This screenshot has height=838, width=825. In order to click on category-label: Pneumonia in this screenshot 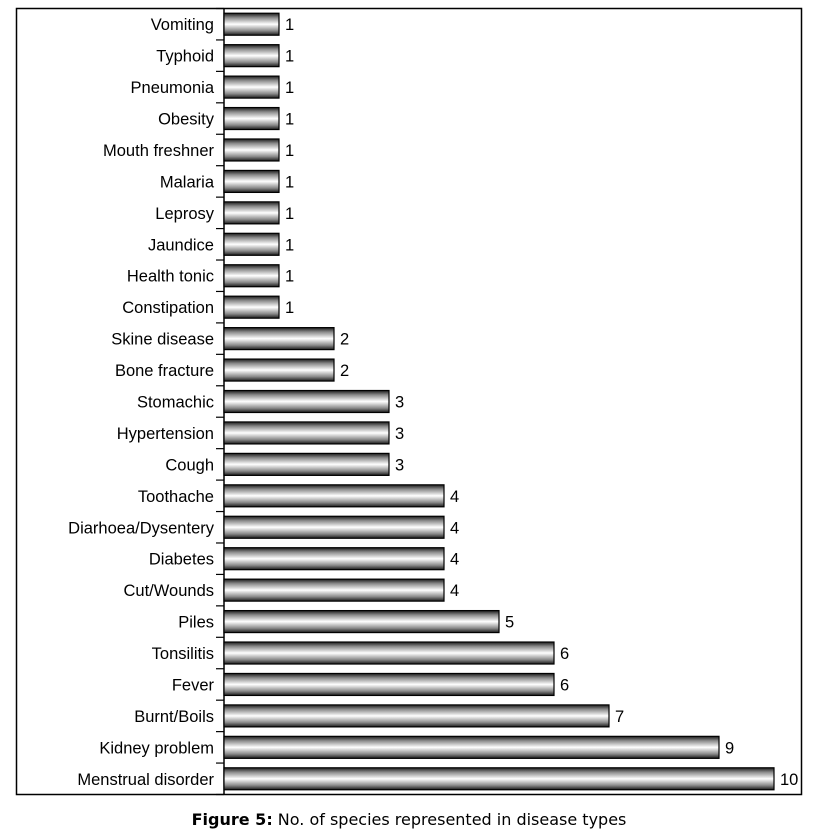, I will do `click(173, 88)`.